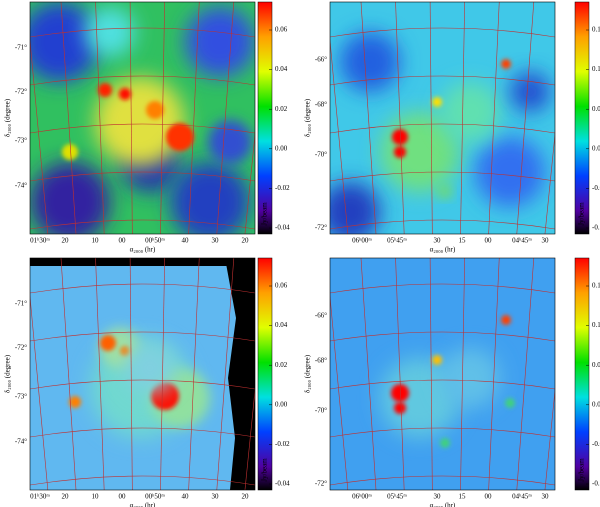 This screenshot has height=507, width=600. What do you see at coordinates (21, 442) in the screenshot?
I see `y-tick-label: -74°` at bounding box center [21, 442].